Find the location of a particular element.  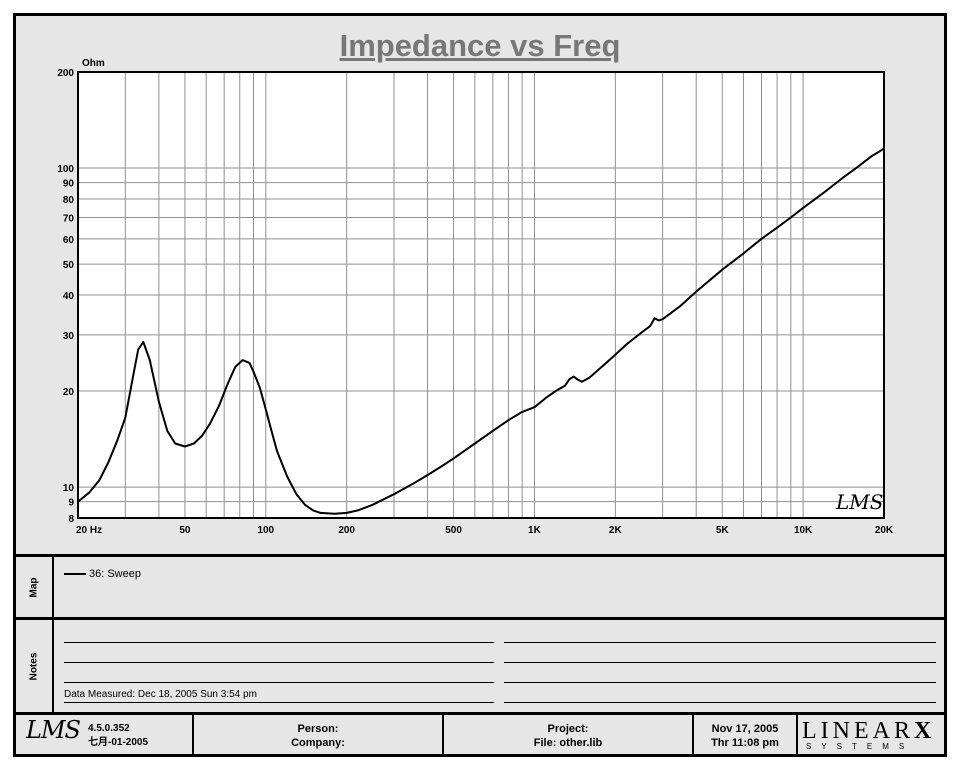

x-tick-label: 100 is located at coordinates (265, 530).